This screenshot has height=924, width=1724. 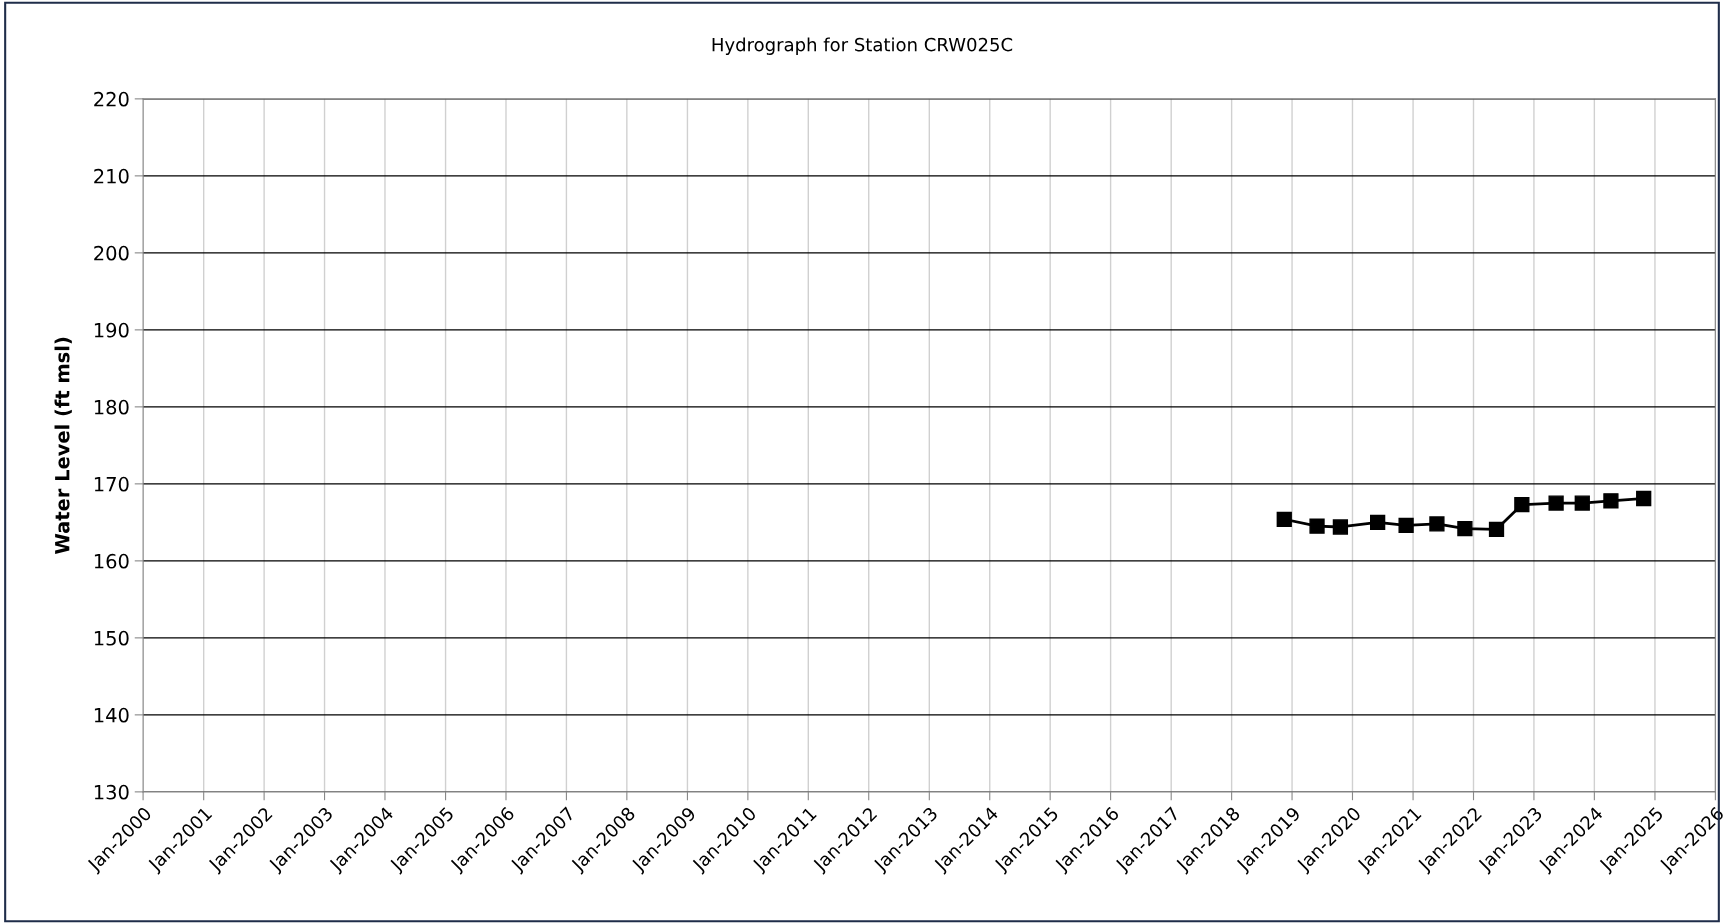 What do you see at coordinates (111, 253) in the screenshot?
I see `y-tick-label: 200` at bounding box center [111, 253].